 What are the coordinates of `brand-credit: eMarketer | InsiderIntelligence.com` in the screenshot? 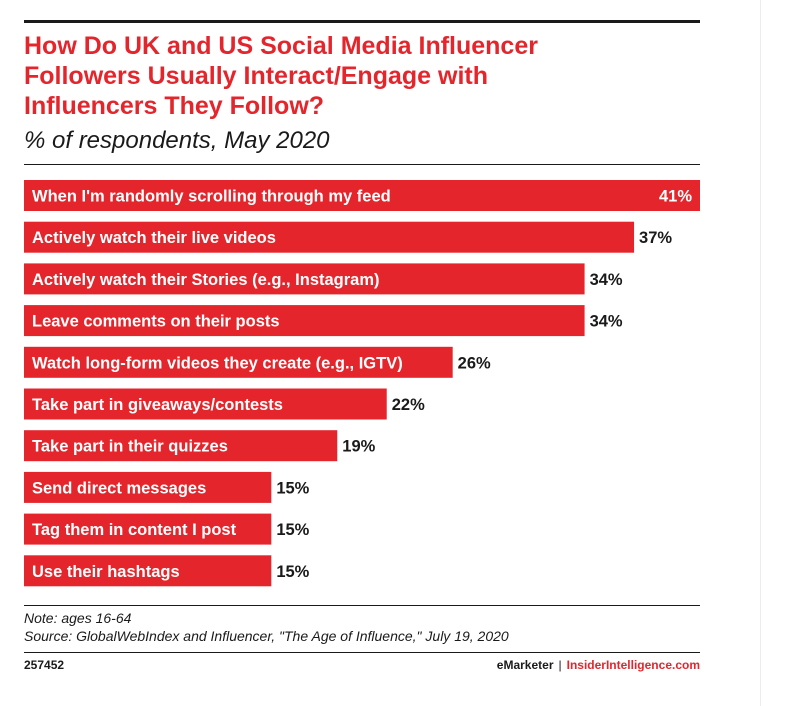 It's located at (598, 665).